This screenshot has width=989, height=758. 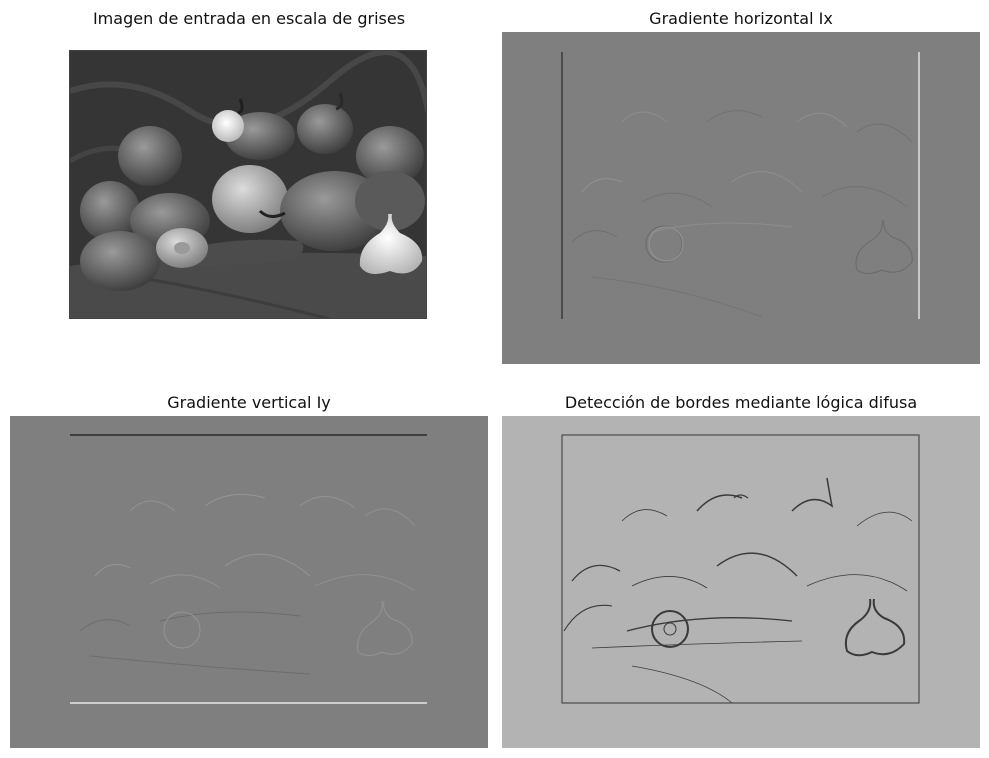 What do you see at coordinates (248, 184) in the screenshot?
I see `grayscale-input-image` at bounding box center [248, 184].